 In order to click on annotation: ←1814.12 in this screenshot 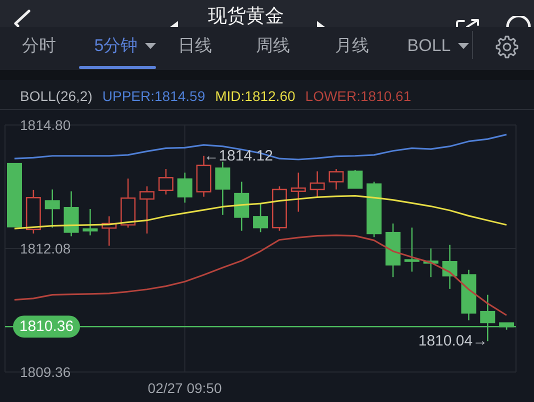, I will do `click(238, 155)`.